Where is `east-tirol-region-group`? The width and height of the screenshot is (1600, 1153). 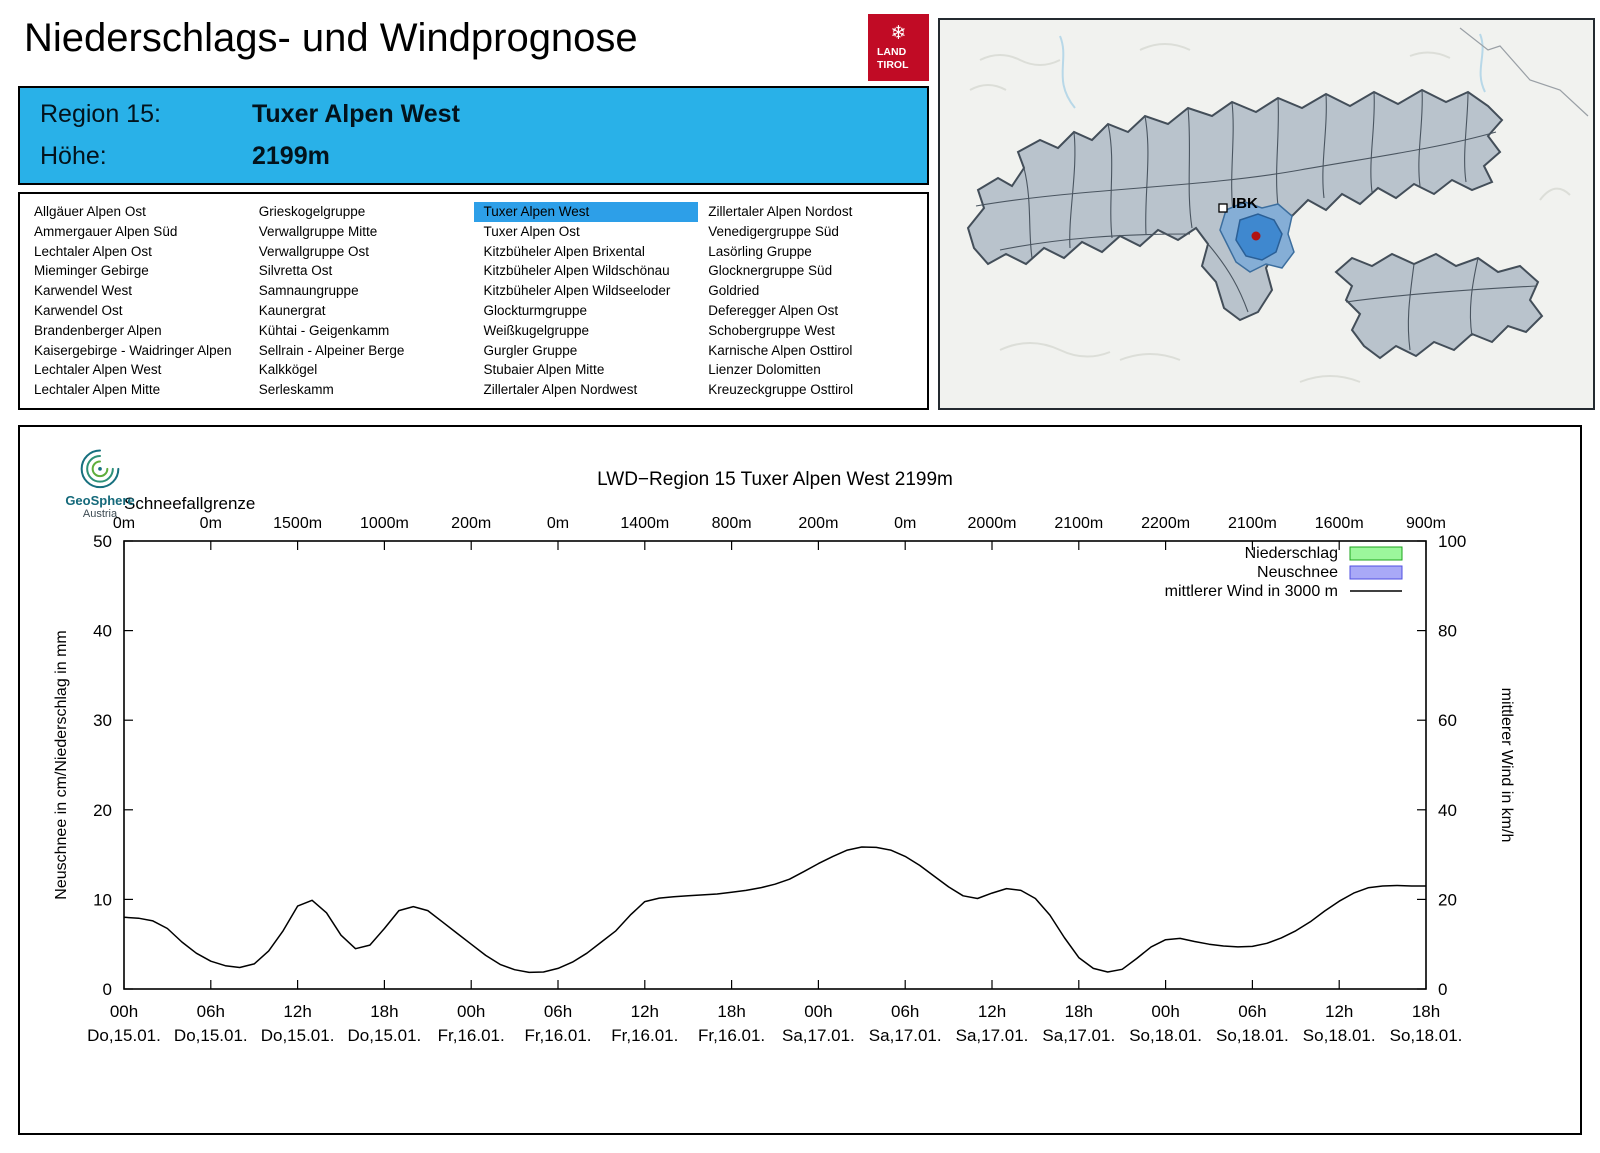
east-tirol-region-group is located at coordinates (1439, 306).